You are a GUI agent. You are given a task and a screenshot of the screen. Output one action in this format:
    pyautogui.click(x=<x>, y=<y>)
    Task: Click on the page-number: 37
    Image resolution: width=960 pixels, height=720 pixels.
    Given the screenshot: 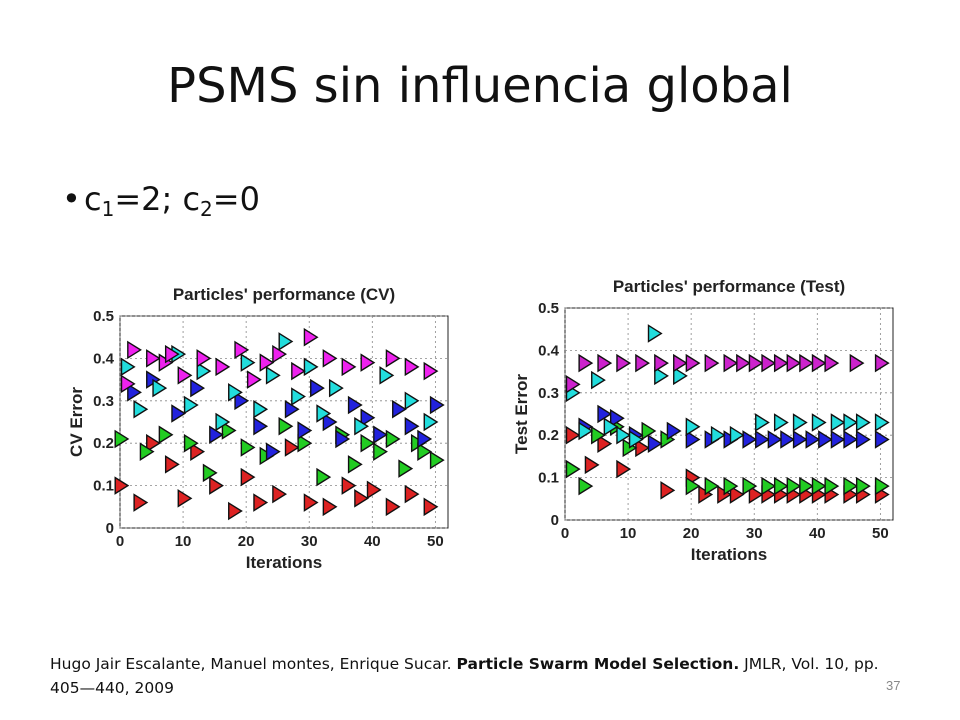 What is the action you would take?
    pyautogui.click(x=893, y=685)
    